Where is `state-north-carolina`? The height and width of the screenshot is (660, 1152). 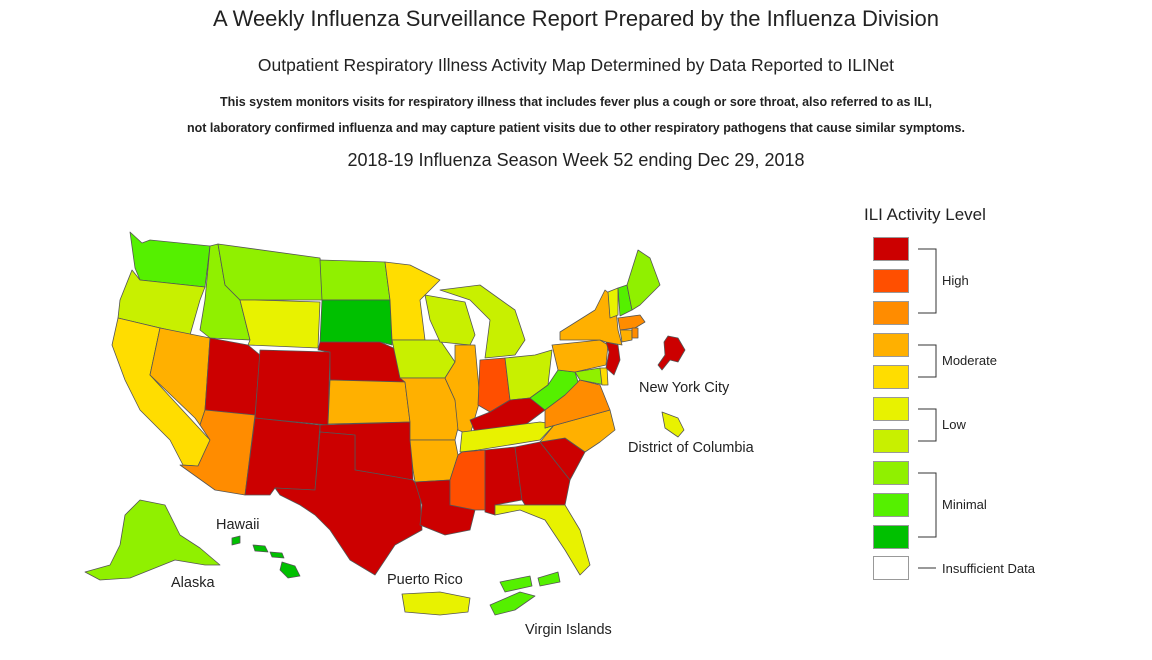
state-north-carolina is located at coordinates (577, 431).